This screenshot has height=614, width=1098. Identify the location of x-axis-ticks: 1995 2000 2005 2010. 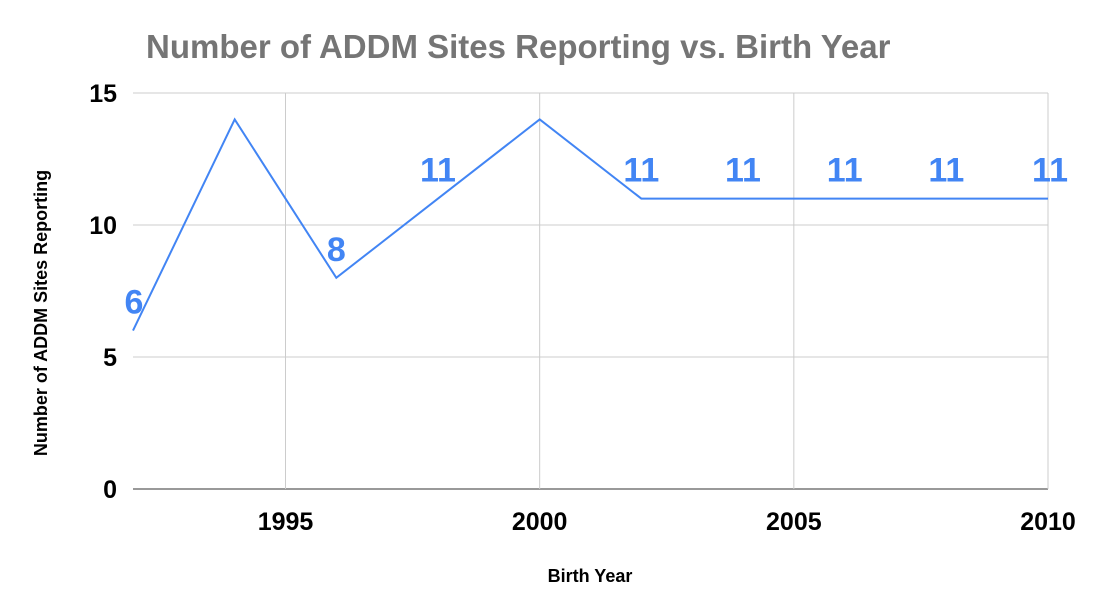
(667, 522).